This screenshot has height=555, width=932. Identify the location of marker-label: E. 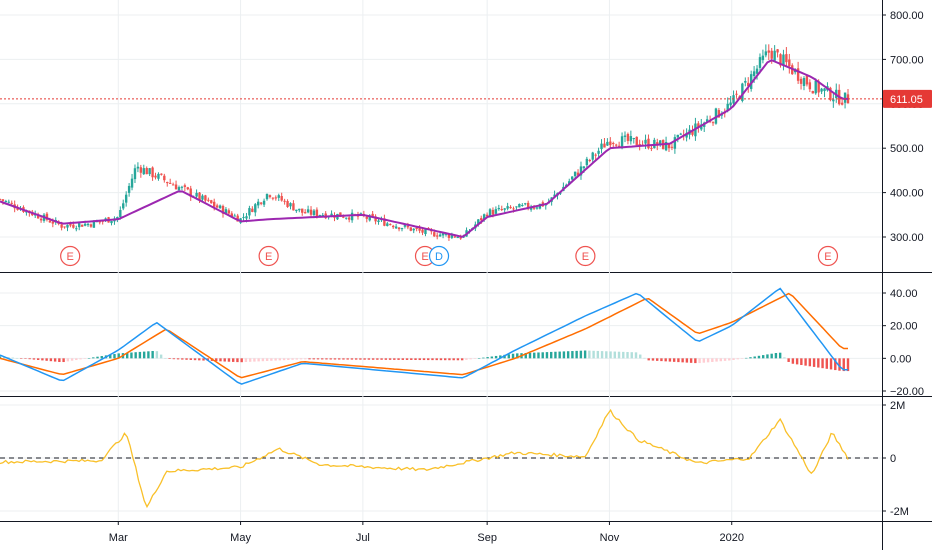
(424, 257).